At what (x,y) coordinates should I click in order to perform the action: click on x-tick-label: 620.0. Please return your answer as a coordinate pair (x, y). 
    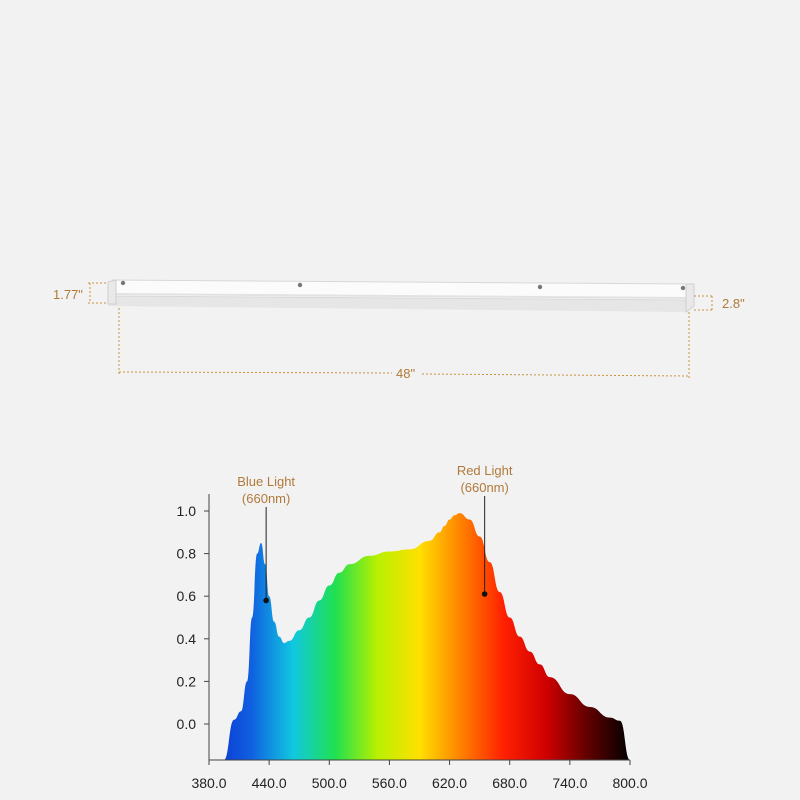
    Looking at the image, I should click on (449, 783).